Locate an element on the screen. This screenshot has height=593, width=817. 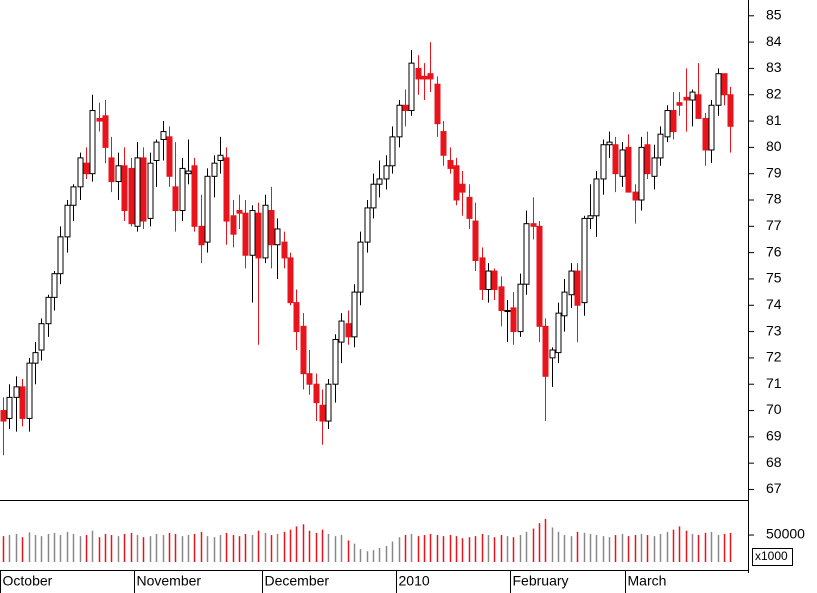
y-tick-label: 75 is located at coordinates (774, 278).